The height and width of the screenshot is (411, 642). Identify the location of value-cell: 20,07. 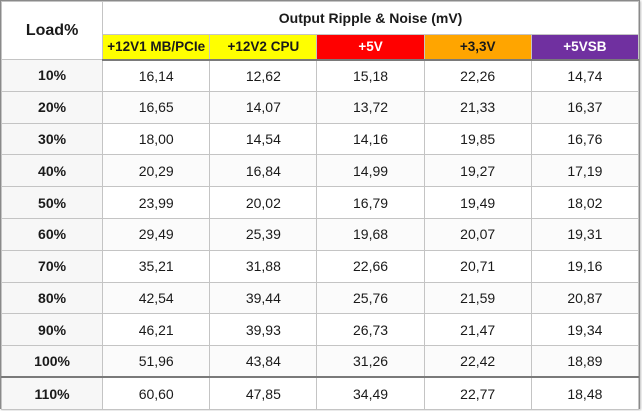
(477, 234).